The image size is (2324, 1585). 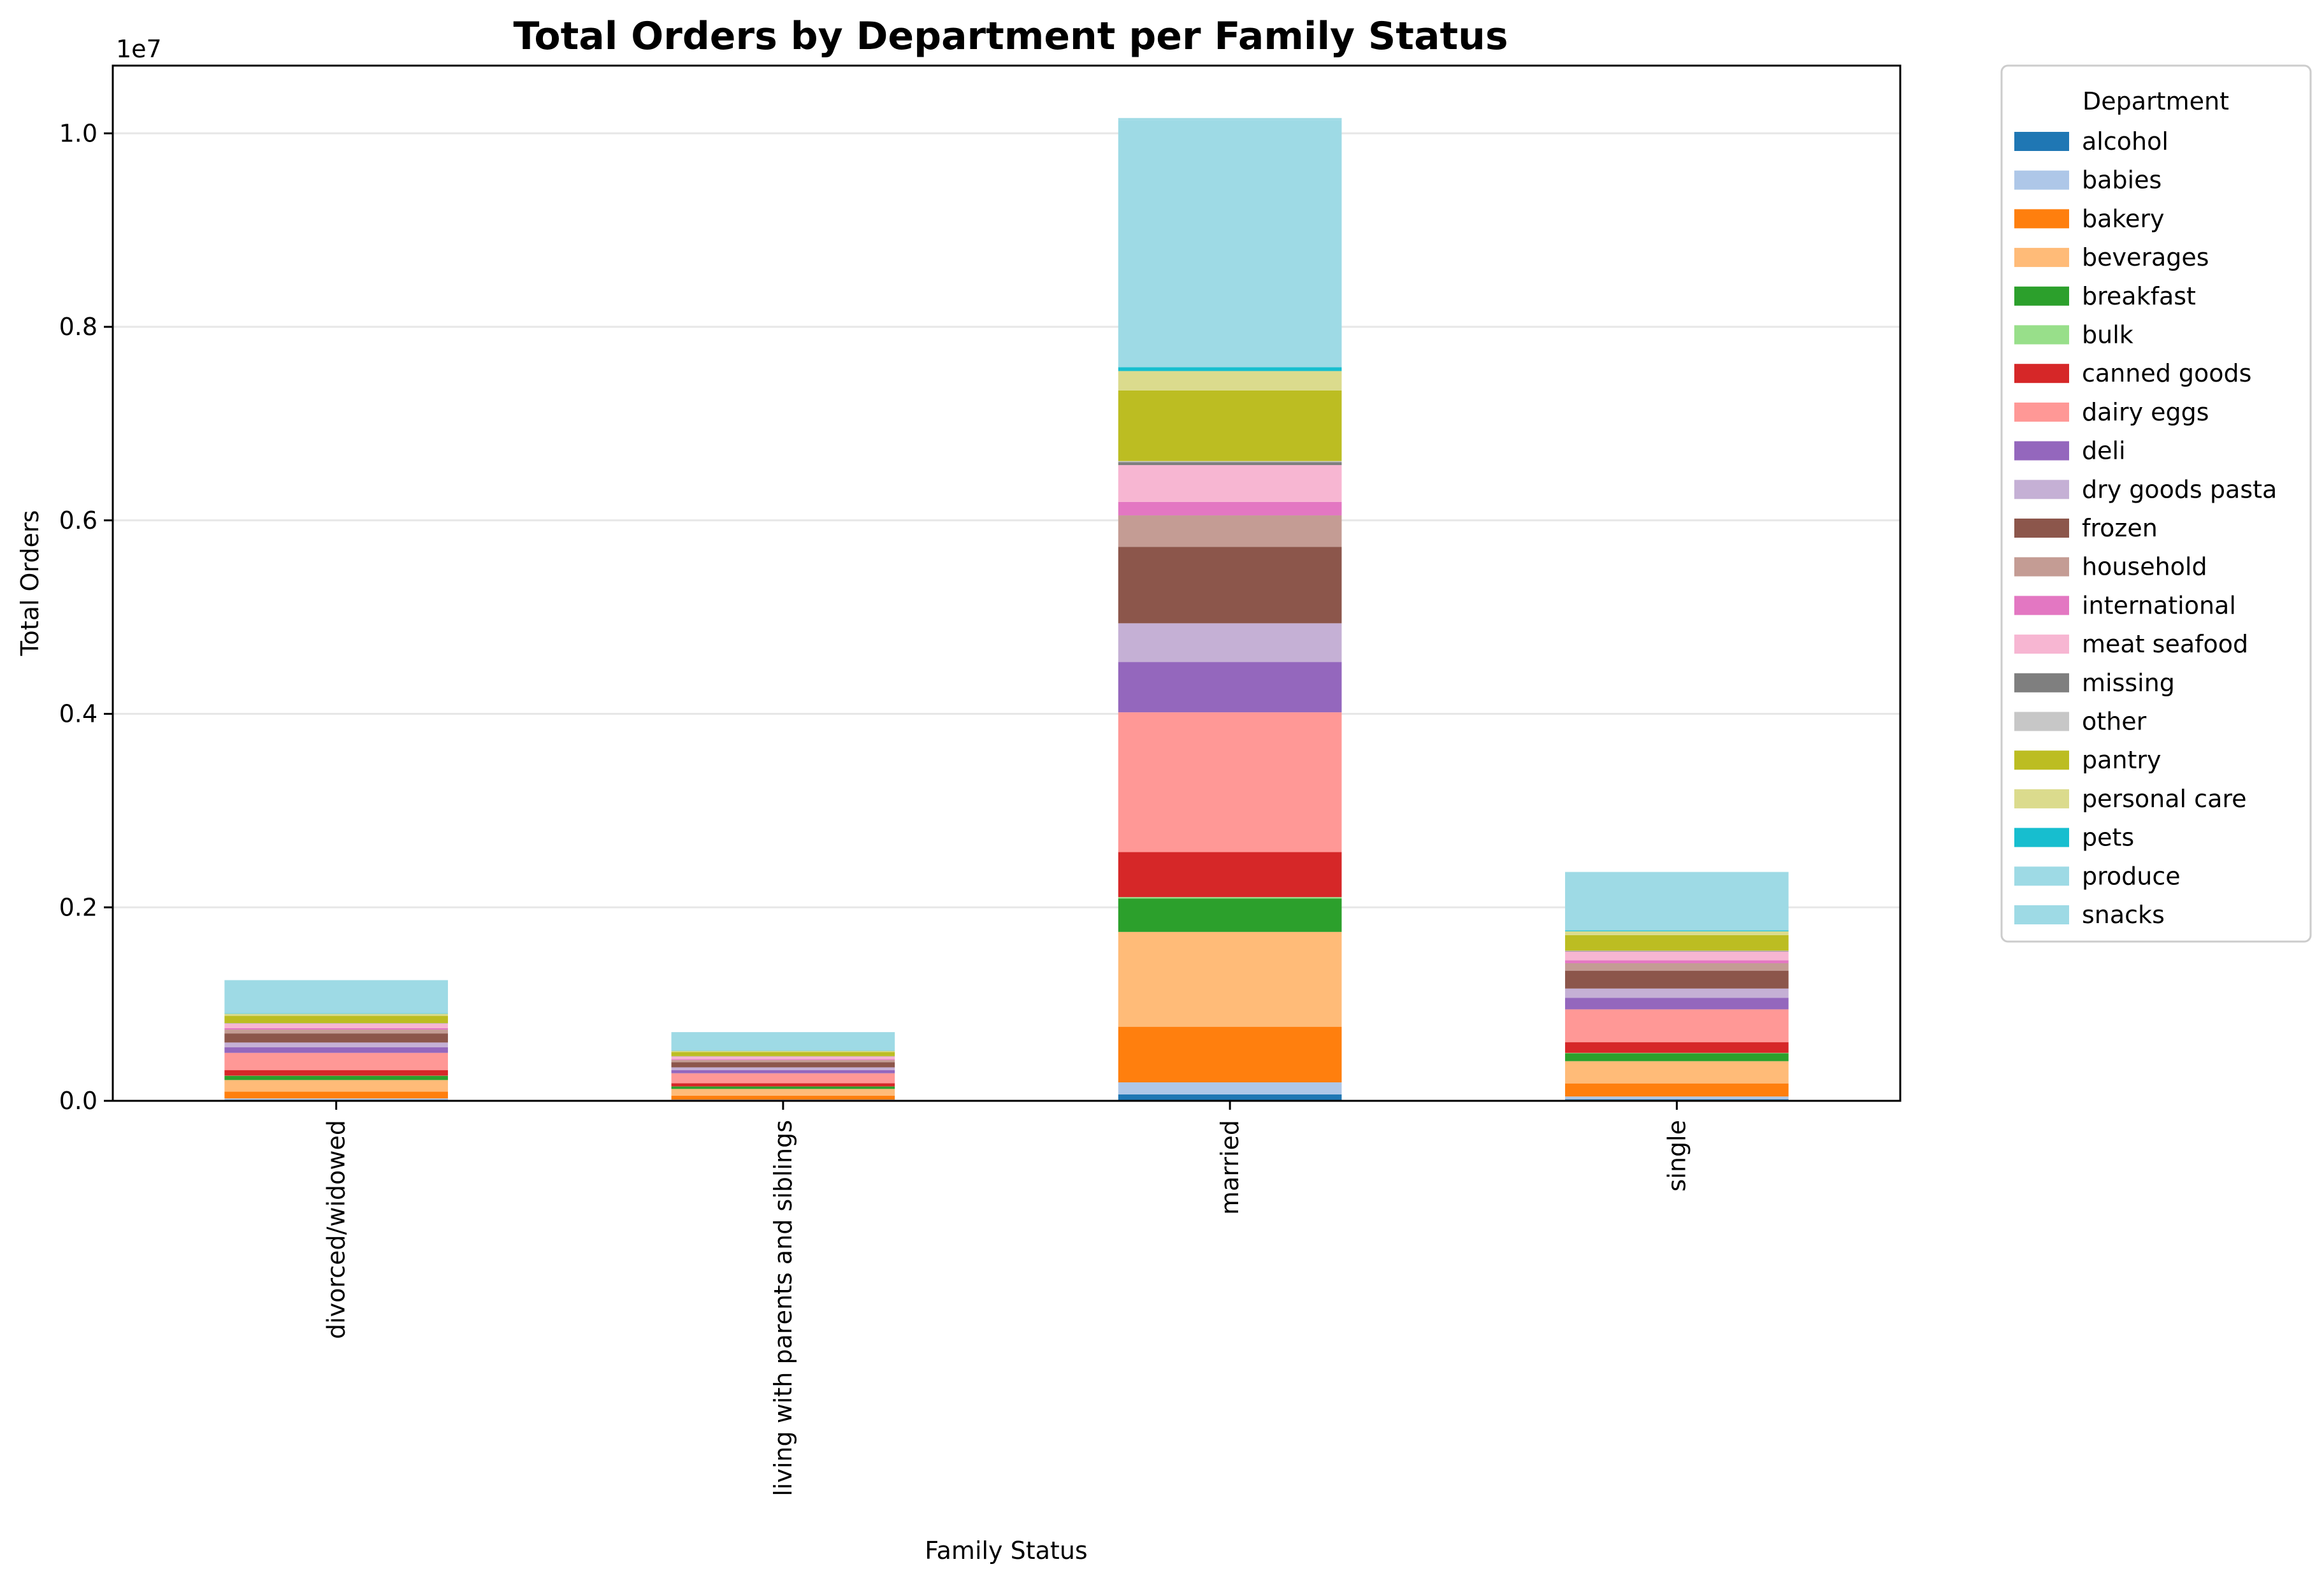 What do you see at coordinates (1230, 119) in the screenshot?
I see `bar-segment-snacks` at bounding box center [1230, 119].